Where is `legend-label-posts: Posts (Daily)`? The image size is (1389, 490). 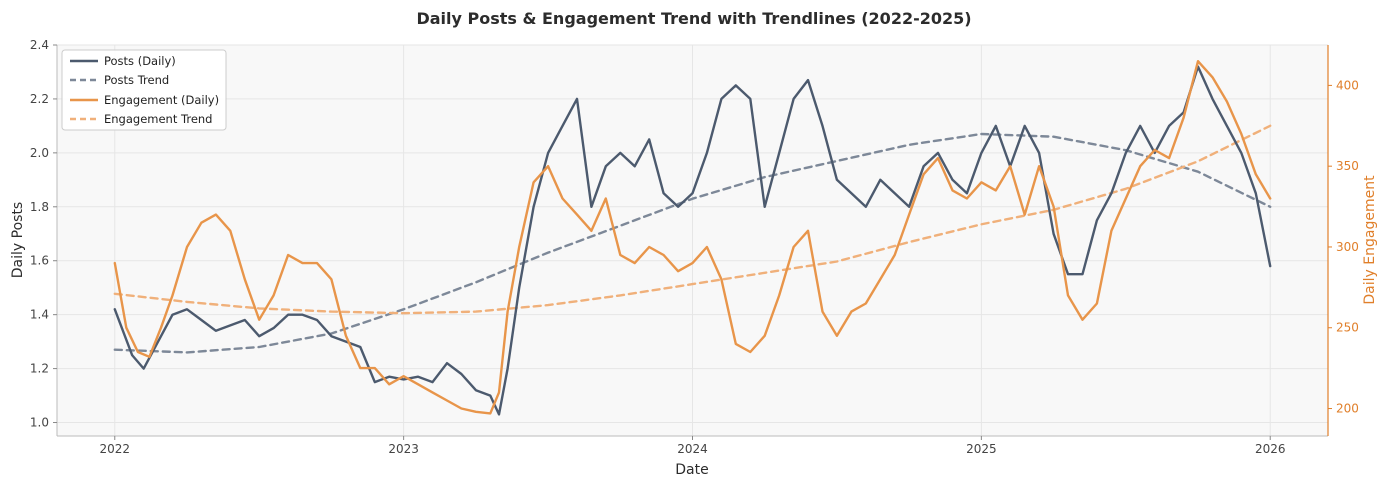
legend-label-posts: Posts (Daily) is located at coordinates (140, 61).